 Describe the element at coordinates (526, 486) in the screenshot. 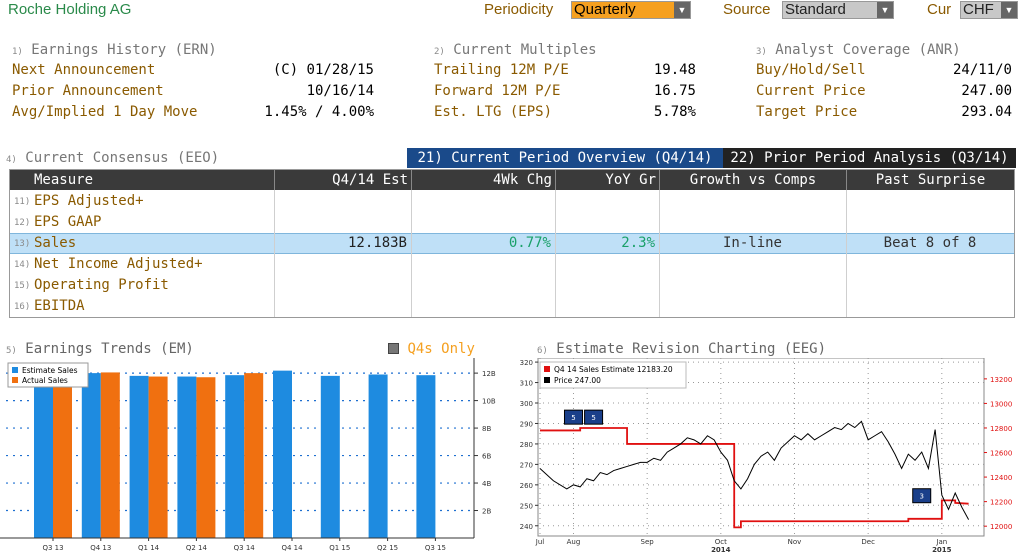

I see `y-left-tick-label: 260` at that location.